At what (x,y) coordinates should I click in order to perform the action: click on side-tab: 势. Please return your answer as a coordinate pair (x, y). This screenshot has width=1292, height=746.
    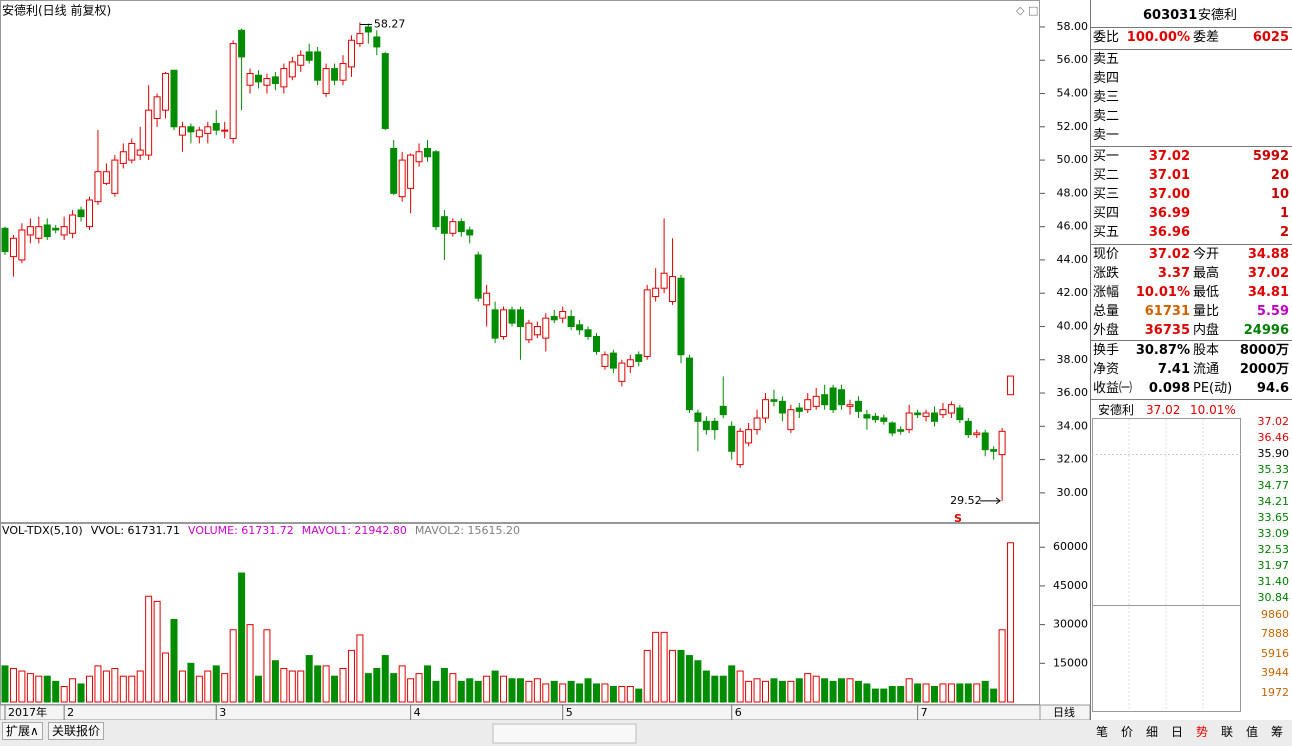
    Looking at the image, I should click on (1202, 732).